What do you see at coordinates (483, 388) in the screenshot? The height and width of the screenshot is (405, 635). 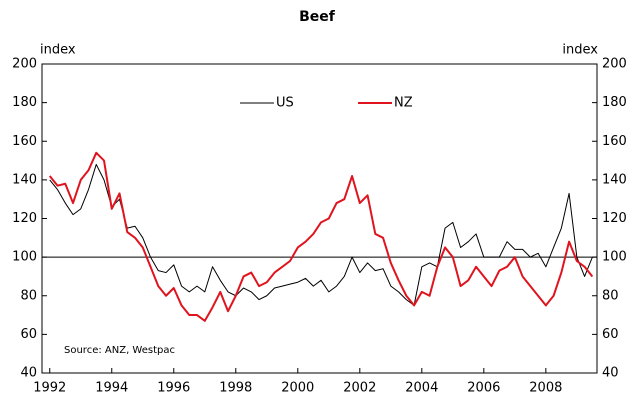 I see `x-tick-label: 2006` at bounding box center [483, 388].